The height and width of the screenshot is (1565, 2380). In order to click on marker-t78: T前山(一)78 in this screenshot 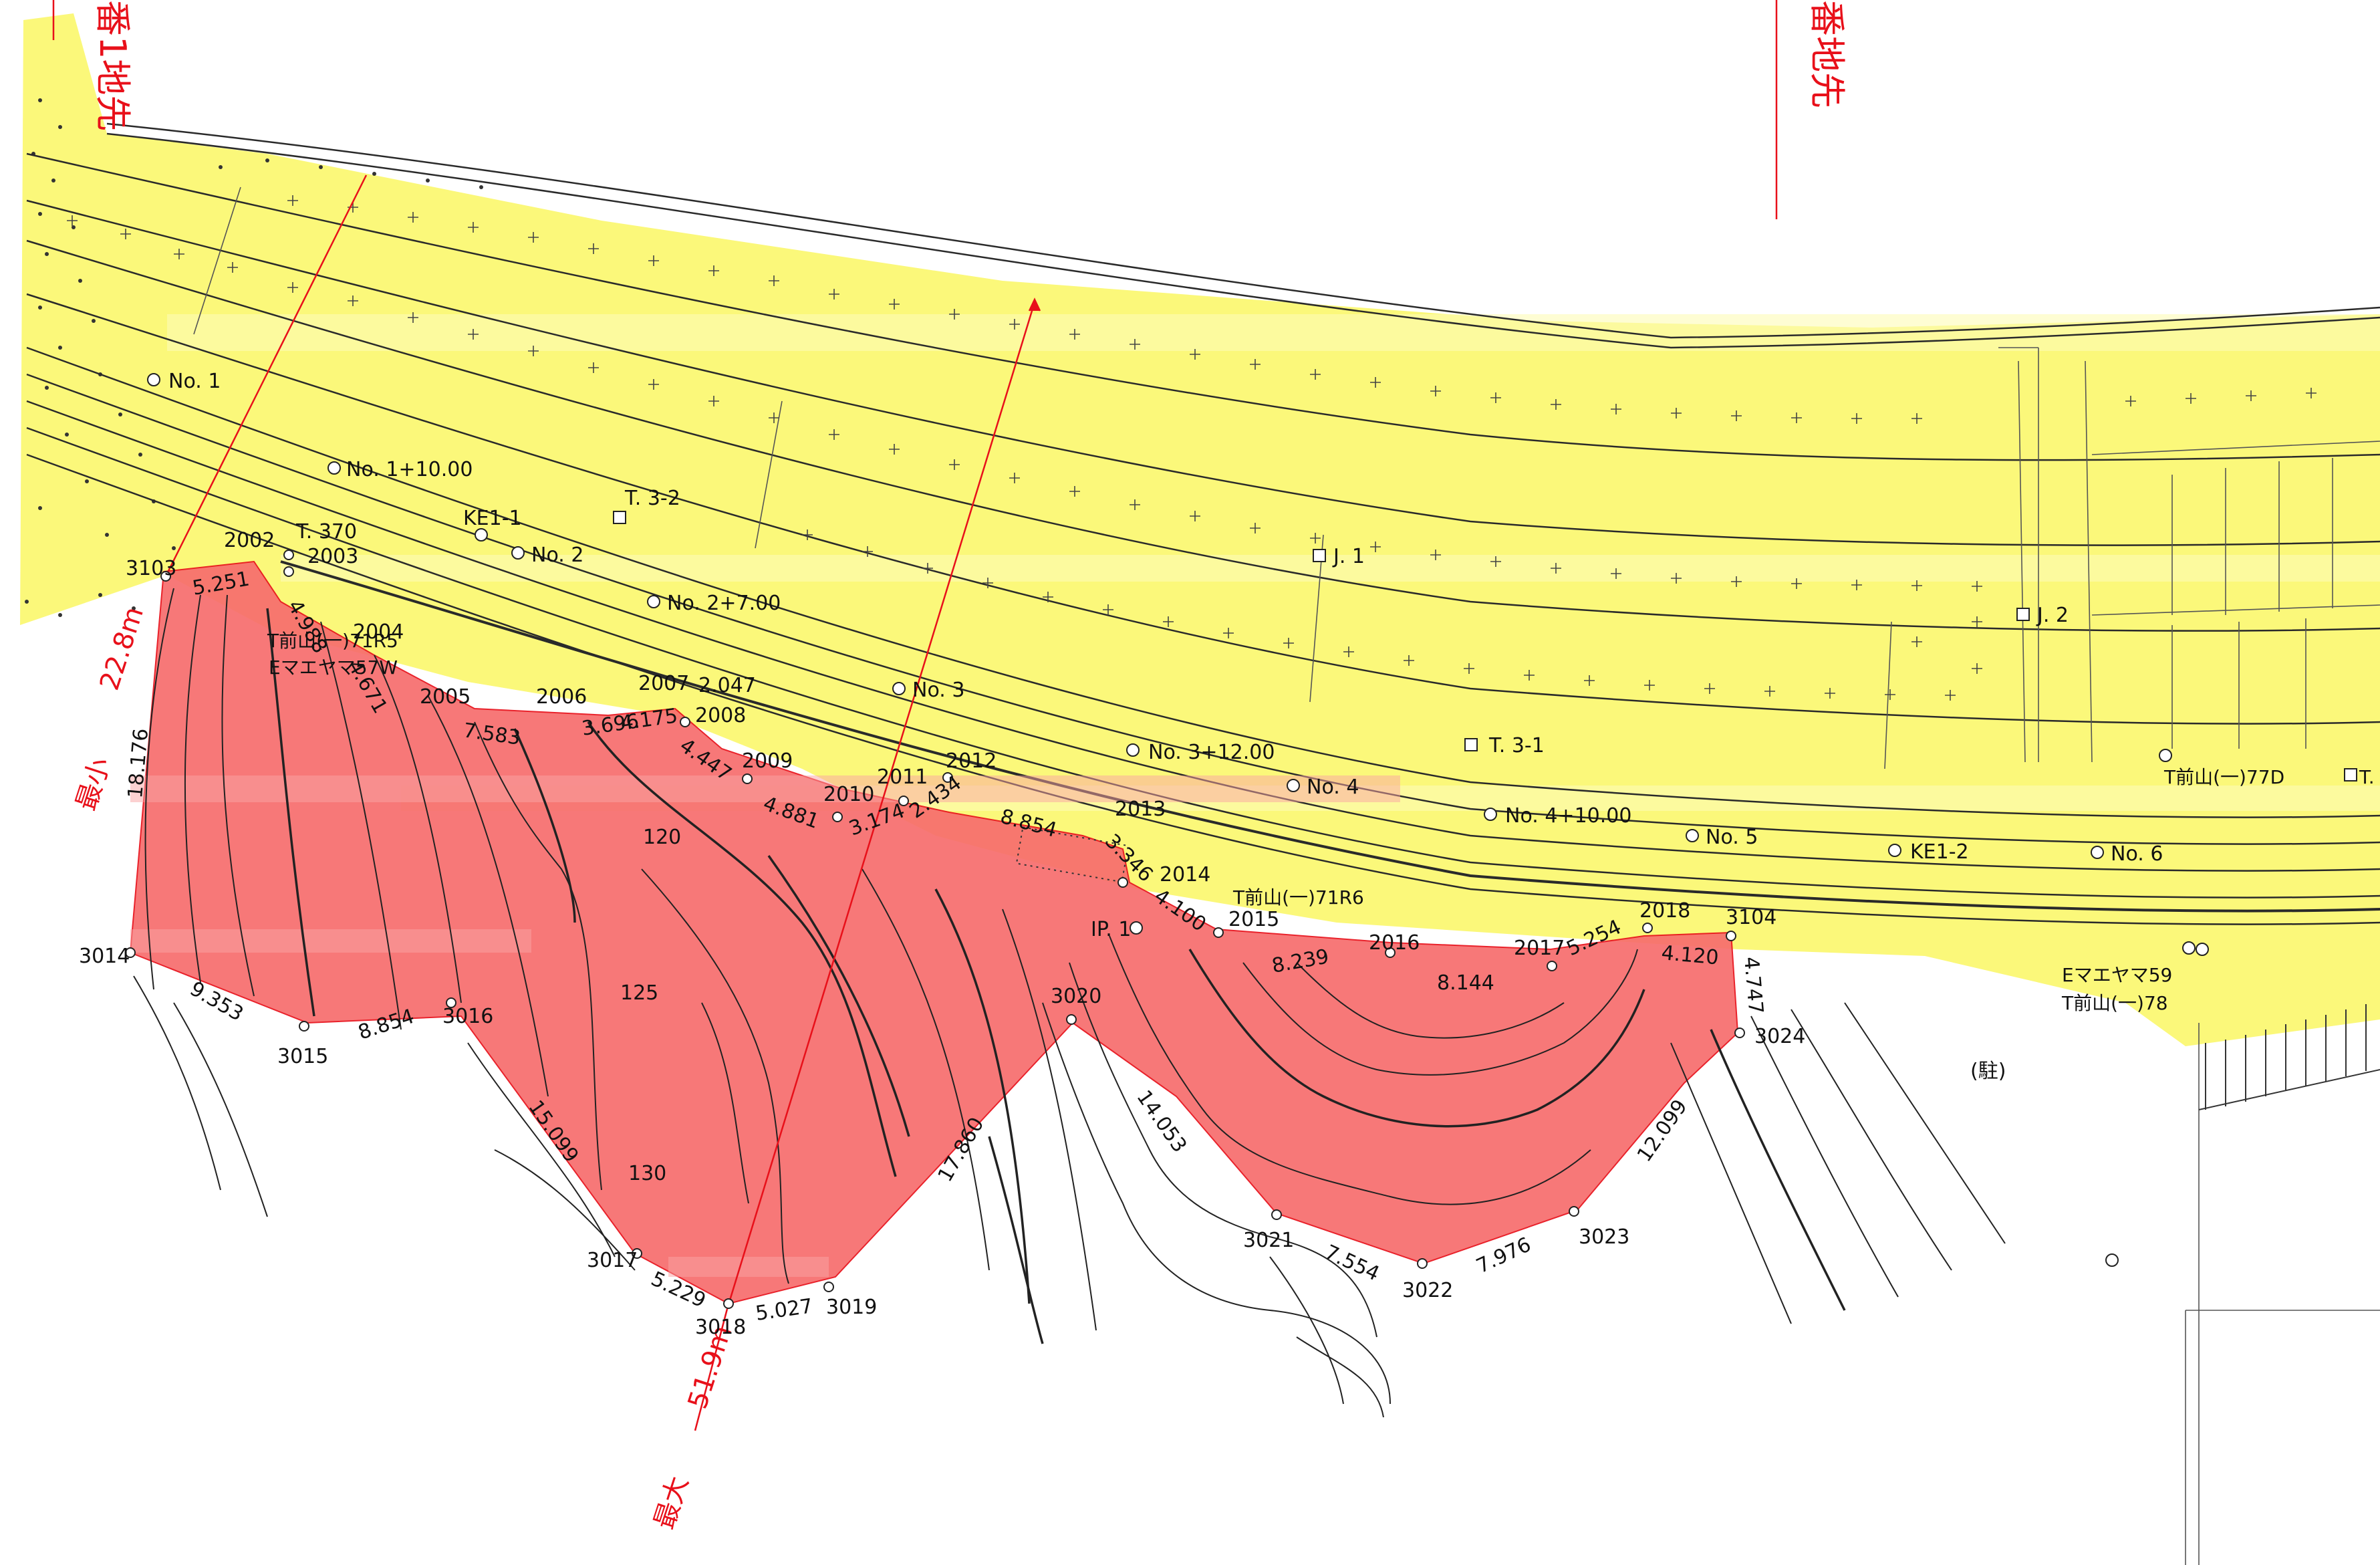, I will do `click(2114, 1003)`.